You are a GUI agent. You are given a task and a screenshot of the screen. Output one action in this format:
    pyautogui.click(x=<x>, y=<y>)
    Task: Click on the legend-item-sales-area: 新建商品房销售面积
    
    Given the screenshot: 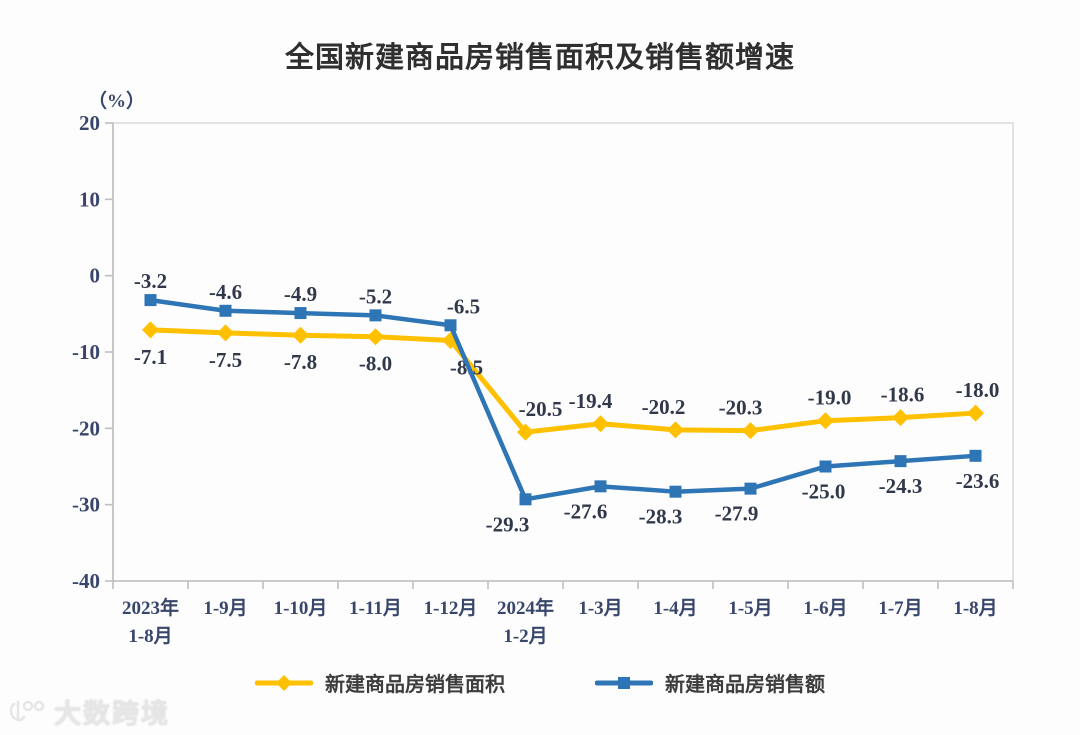 What is the action you would take?
    pyautogui.click(x=380, y=682)
    